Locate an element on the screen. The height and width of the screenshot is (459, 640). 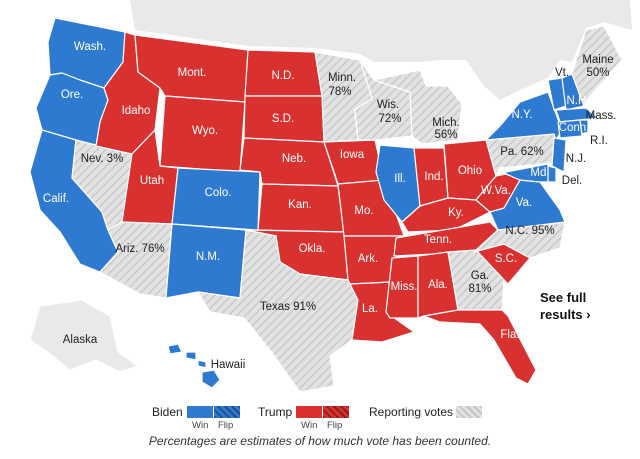
label-illinois: Ill. is located at coordinates (400, 179).